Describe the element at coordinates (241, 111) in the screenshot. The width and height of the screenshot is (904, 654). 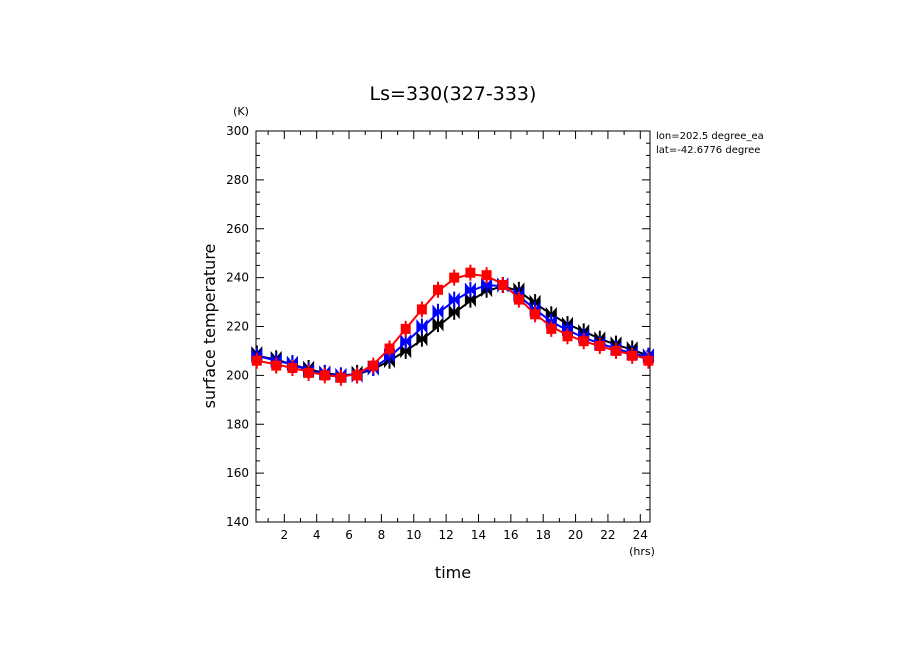
I see `y-axis-unit: (K)` at that location.